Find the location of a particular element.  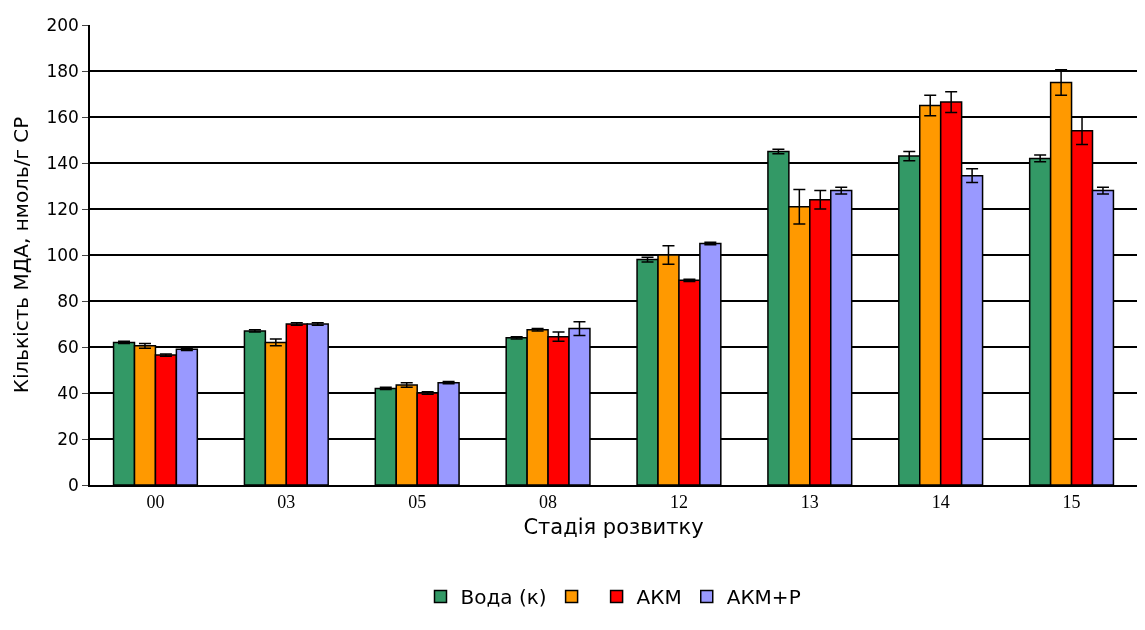

x-tick-label: 00 is located at coordinates (155, 502).